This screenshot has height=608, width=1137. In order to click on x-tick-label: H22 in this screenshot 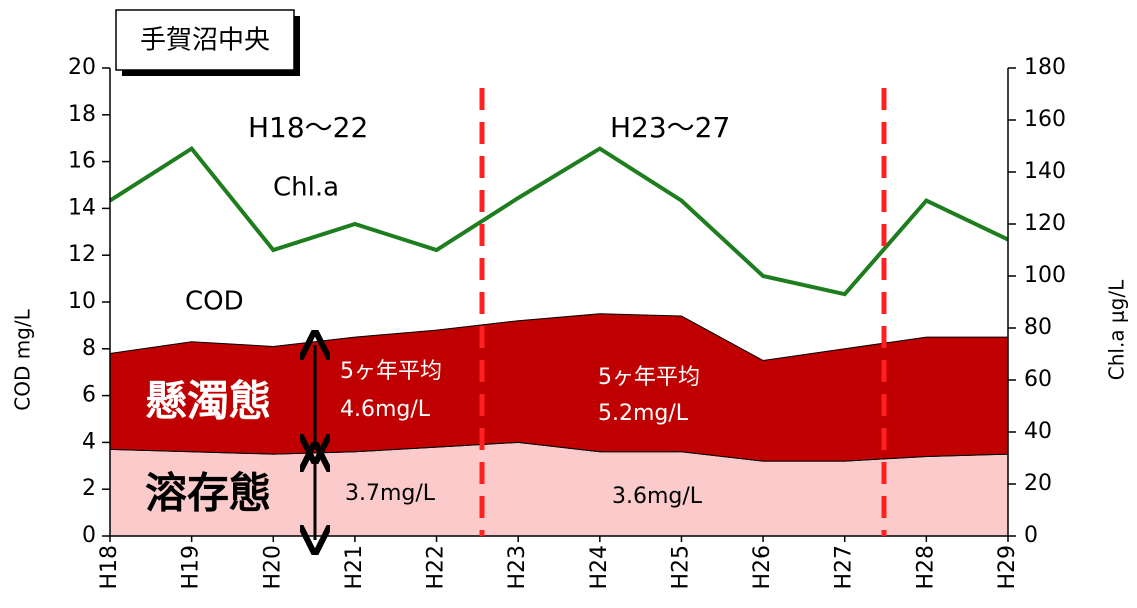, I will do `click(436, 567)`.